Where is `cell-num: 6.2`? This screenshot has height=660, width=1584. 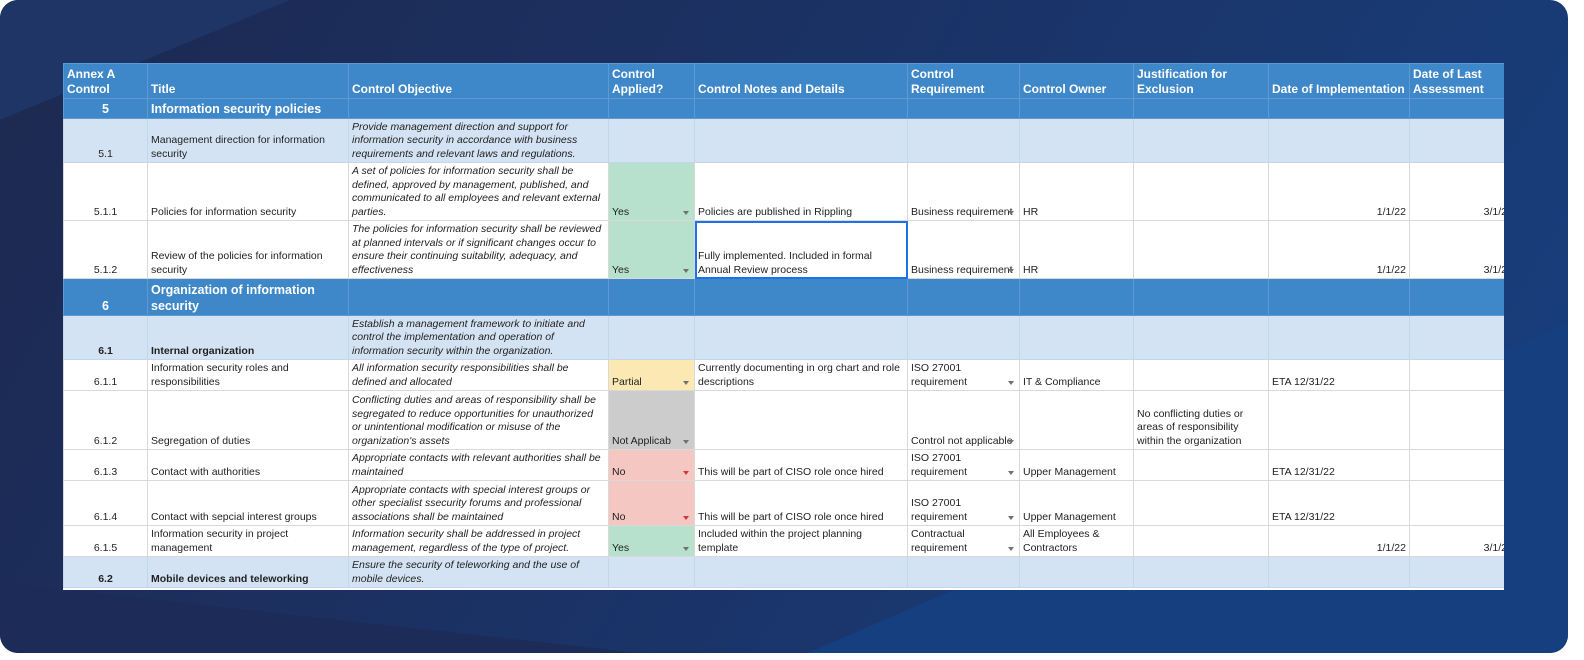 cell-num: 6.2 is located at coordinates (105, 572).